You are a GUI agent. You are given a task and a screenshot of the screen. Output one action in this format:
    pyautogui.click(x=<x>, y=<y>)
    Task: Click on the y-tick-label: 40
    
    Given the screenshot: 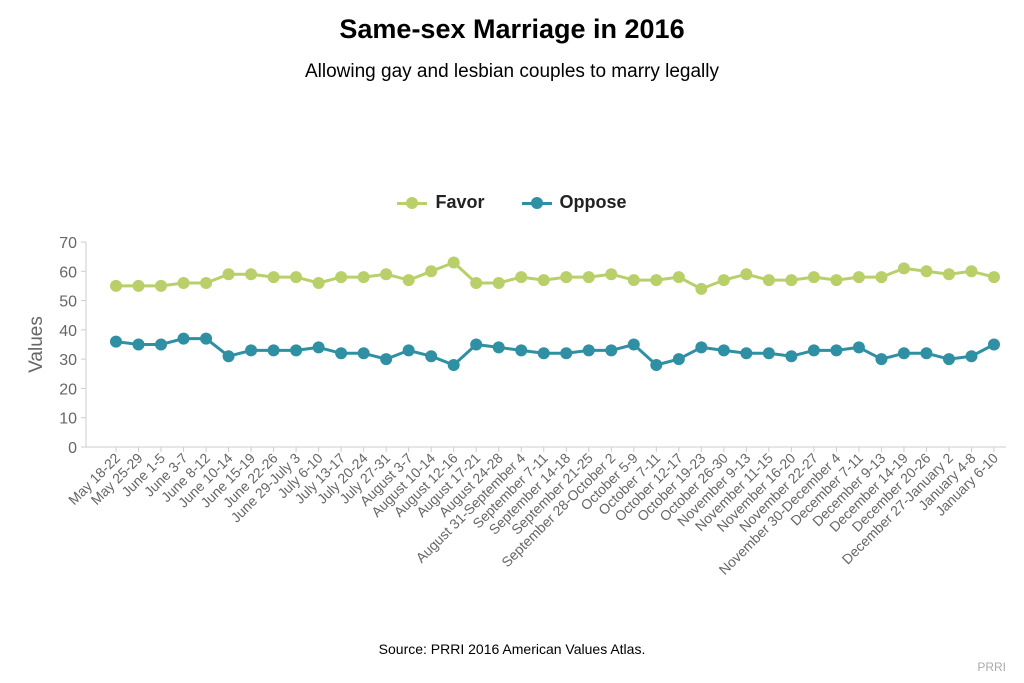 What is the action you would take?
    pyautogui.click(x=68, y=331)
    